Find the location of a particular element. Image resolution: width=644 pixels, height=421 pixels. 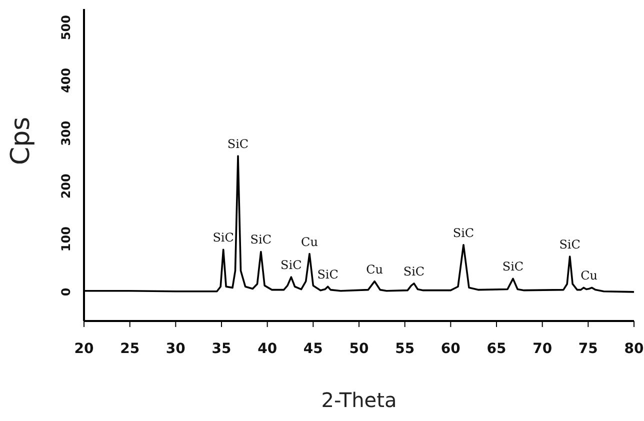

x-tick-label: 40 is located at coordinates (268, 348).